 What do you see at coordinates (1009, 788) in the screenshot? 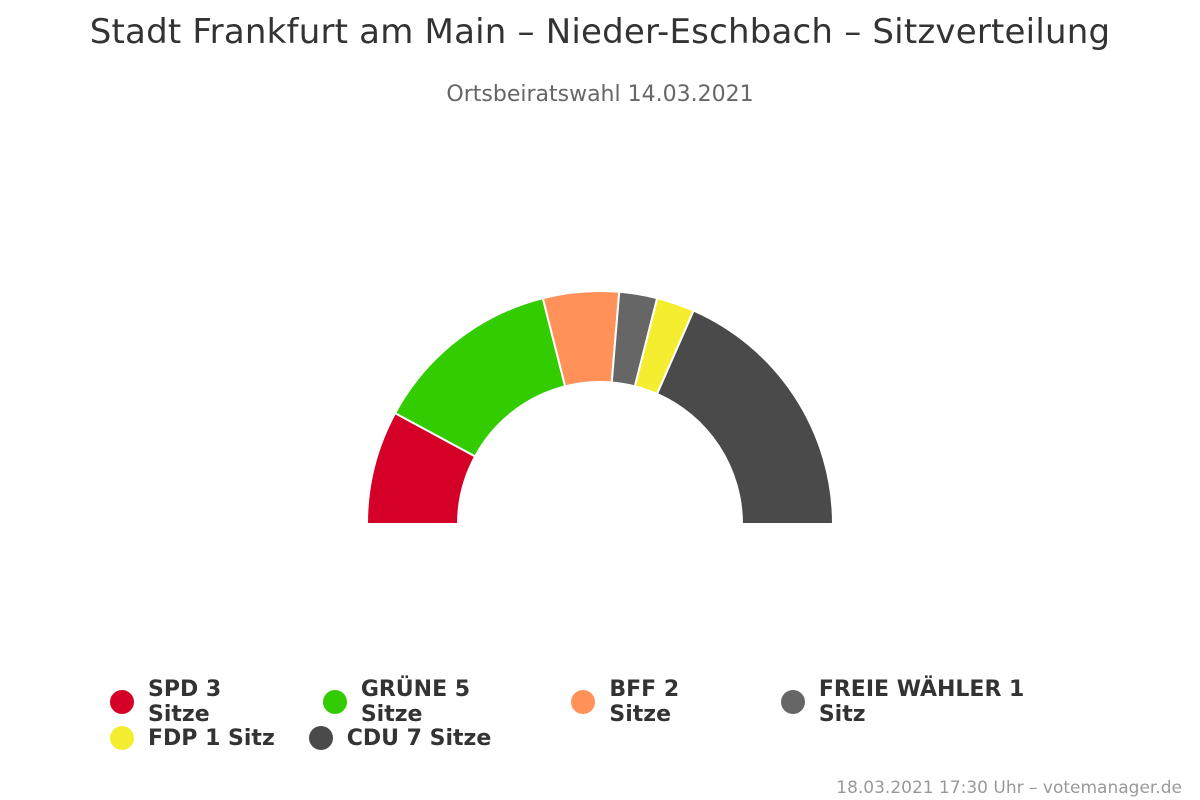
I see `credit-text: 18.03.2021 17:30 Uhr – votemanager.de` at bounding box center [1009, 788].